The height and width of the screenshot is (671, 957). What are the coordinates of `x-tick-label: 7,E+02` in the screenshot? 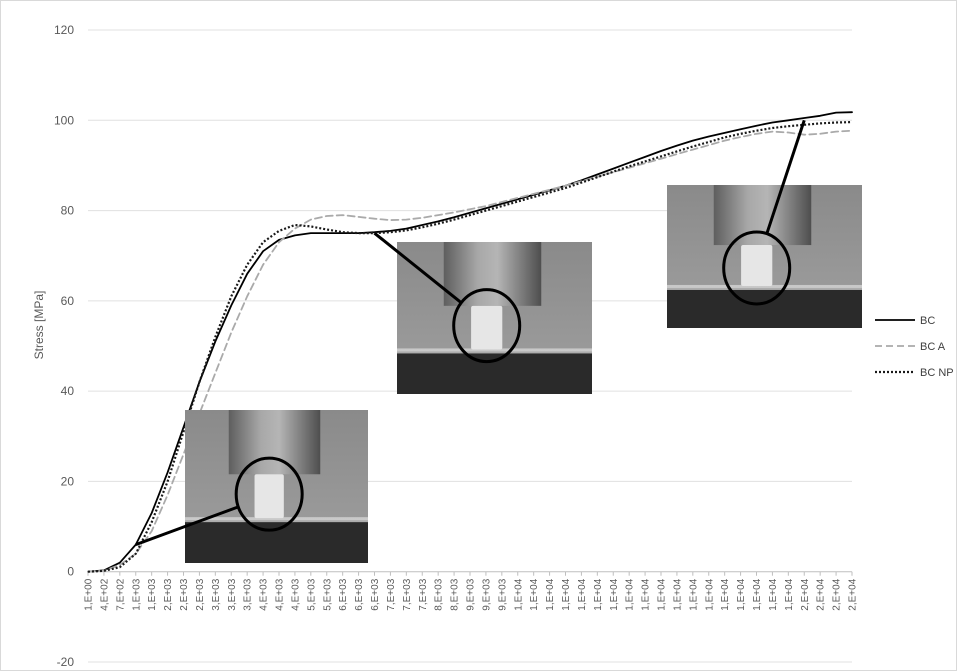 It's located at (120, 594).